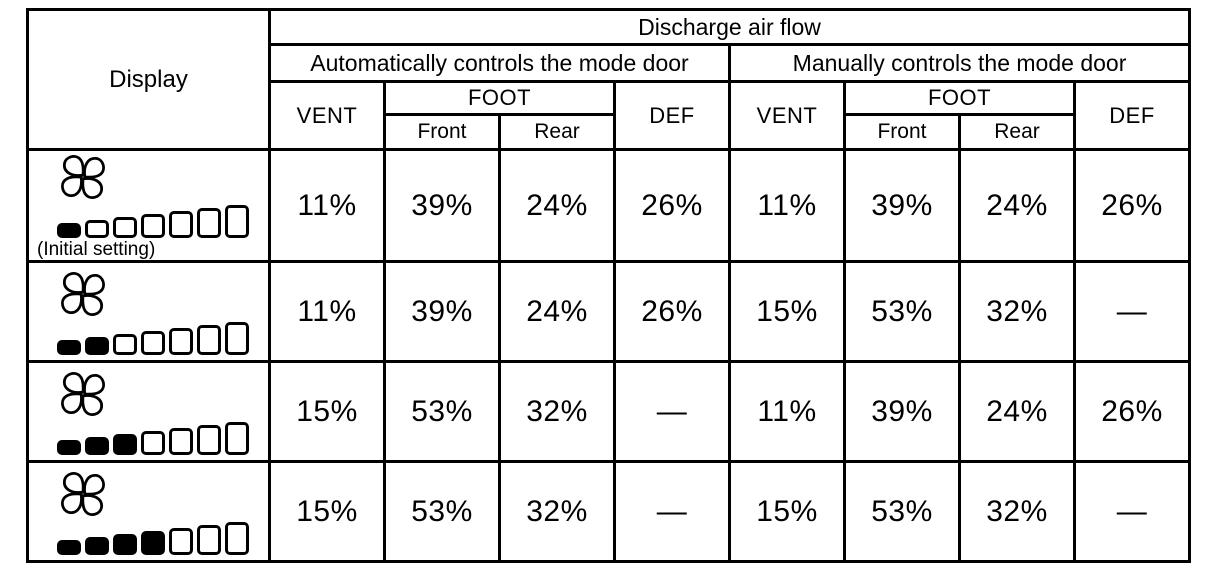 The width and height of the screenshot is (1216, 582). What do you see at coordinates (1132, 115) in the screenshot?
I see `manual-def-header: DEF` at bounding box center [1132, 115].